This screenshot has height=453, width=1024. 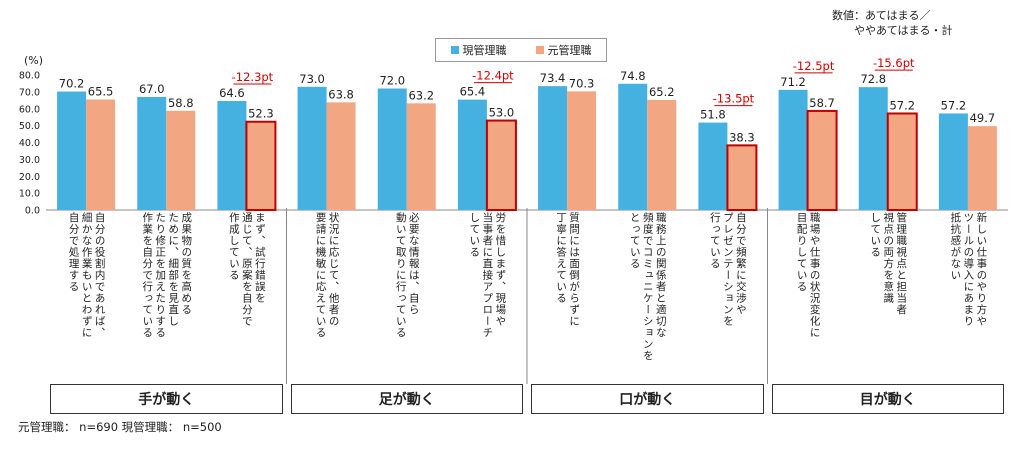 I want to click on data-label-current: 70.2, so click(x=72, y=84).